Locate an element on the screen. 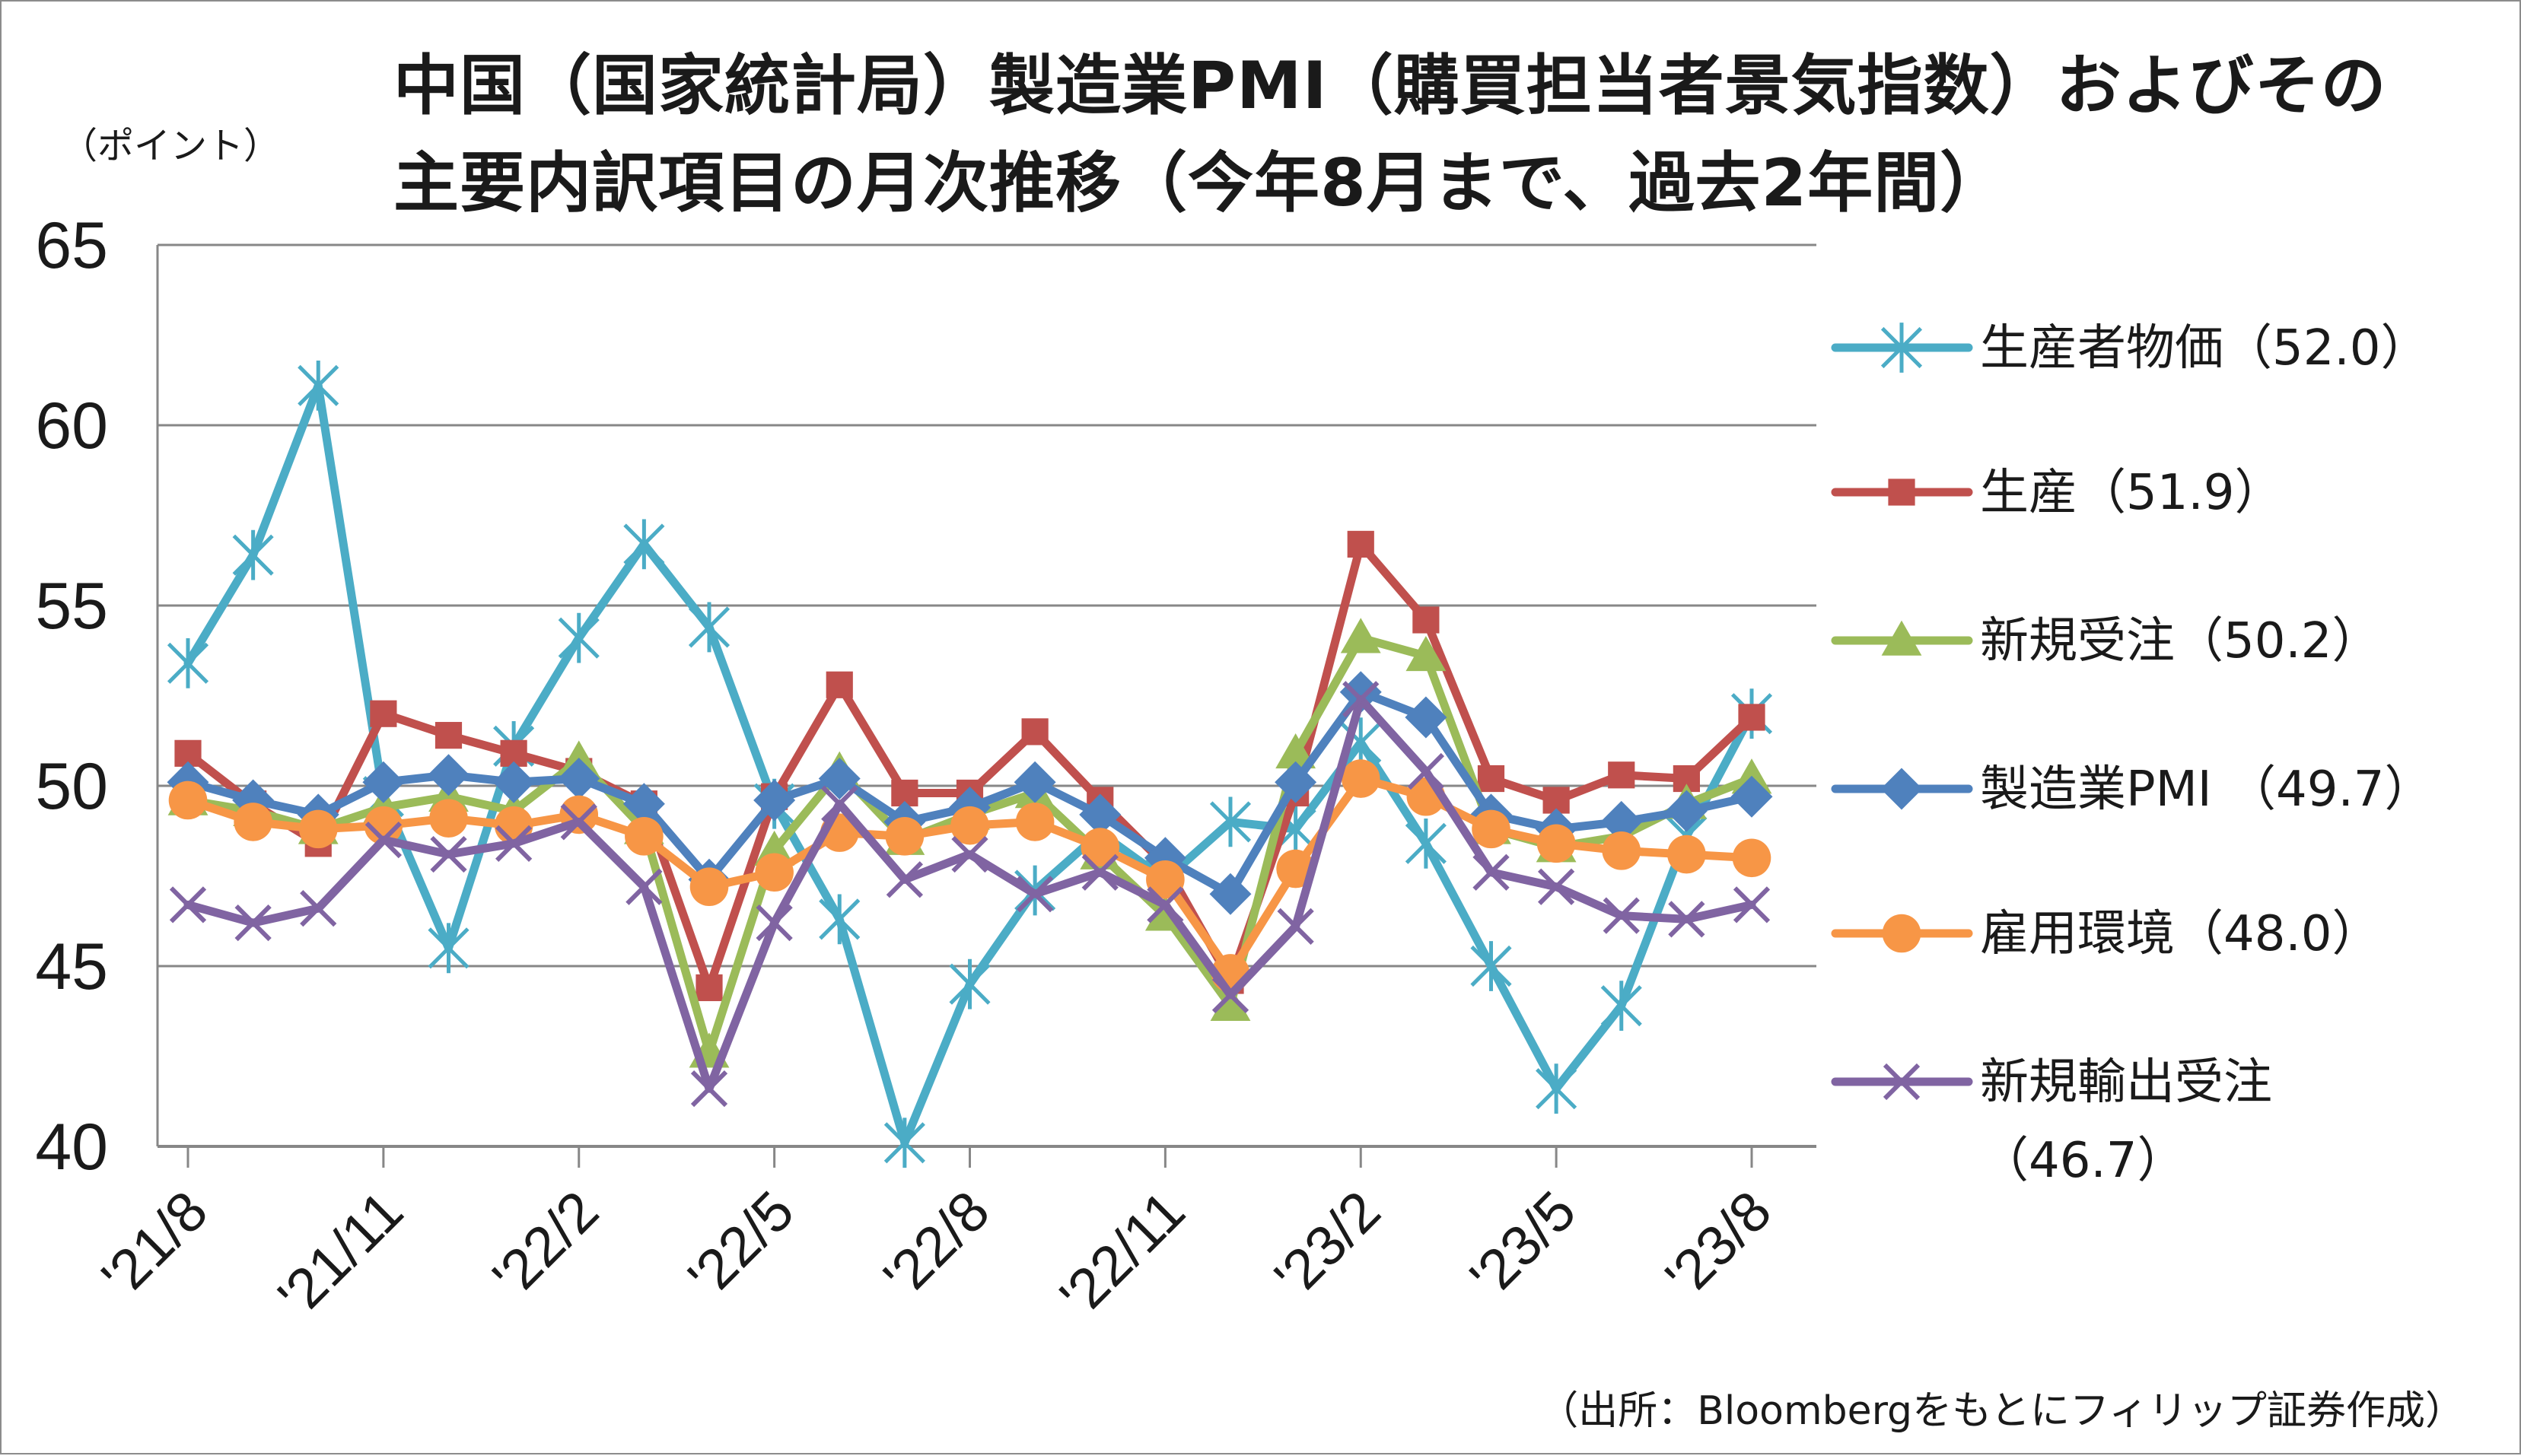 The height and width of the screenshot is (1456, 2521). legend-item-3: 製造業PMI （49.7） is located at coordinates (2132, 789).